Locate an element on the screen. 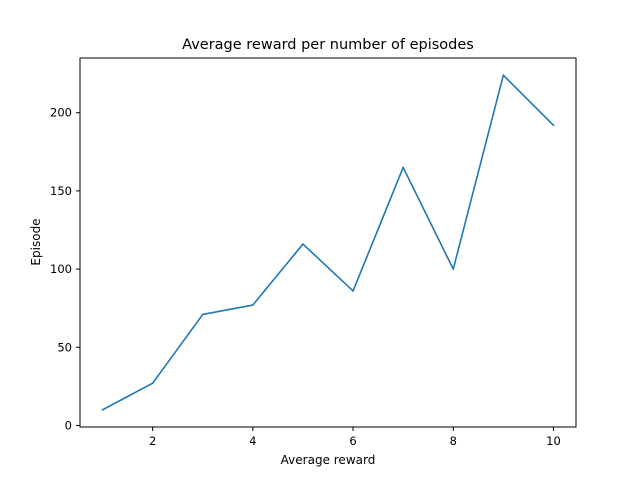 The height and width of the screenshot is (480, 640). y-axis-label: Episode is located at coordinates (36, 241).